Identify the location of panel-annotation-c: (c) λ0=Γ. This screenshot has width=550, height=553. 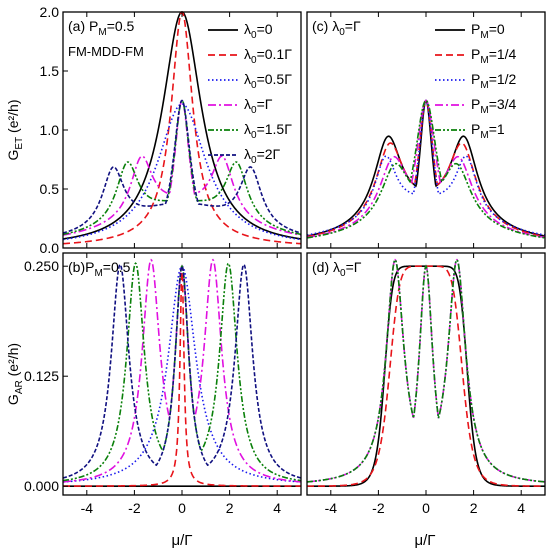
(336, 28).